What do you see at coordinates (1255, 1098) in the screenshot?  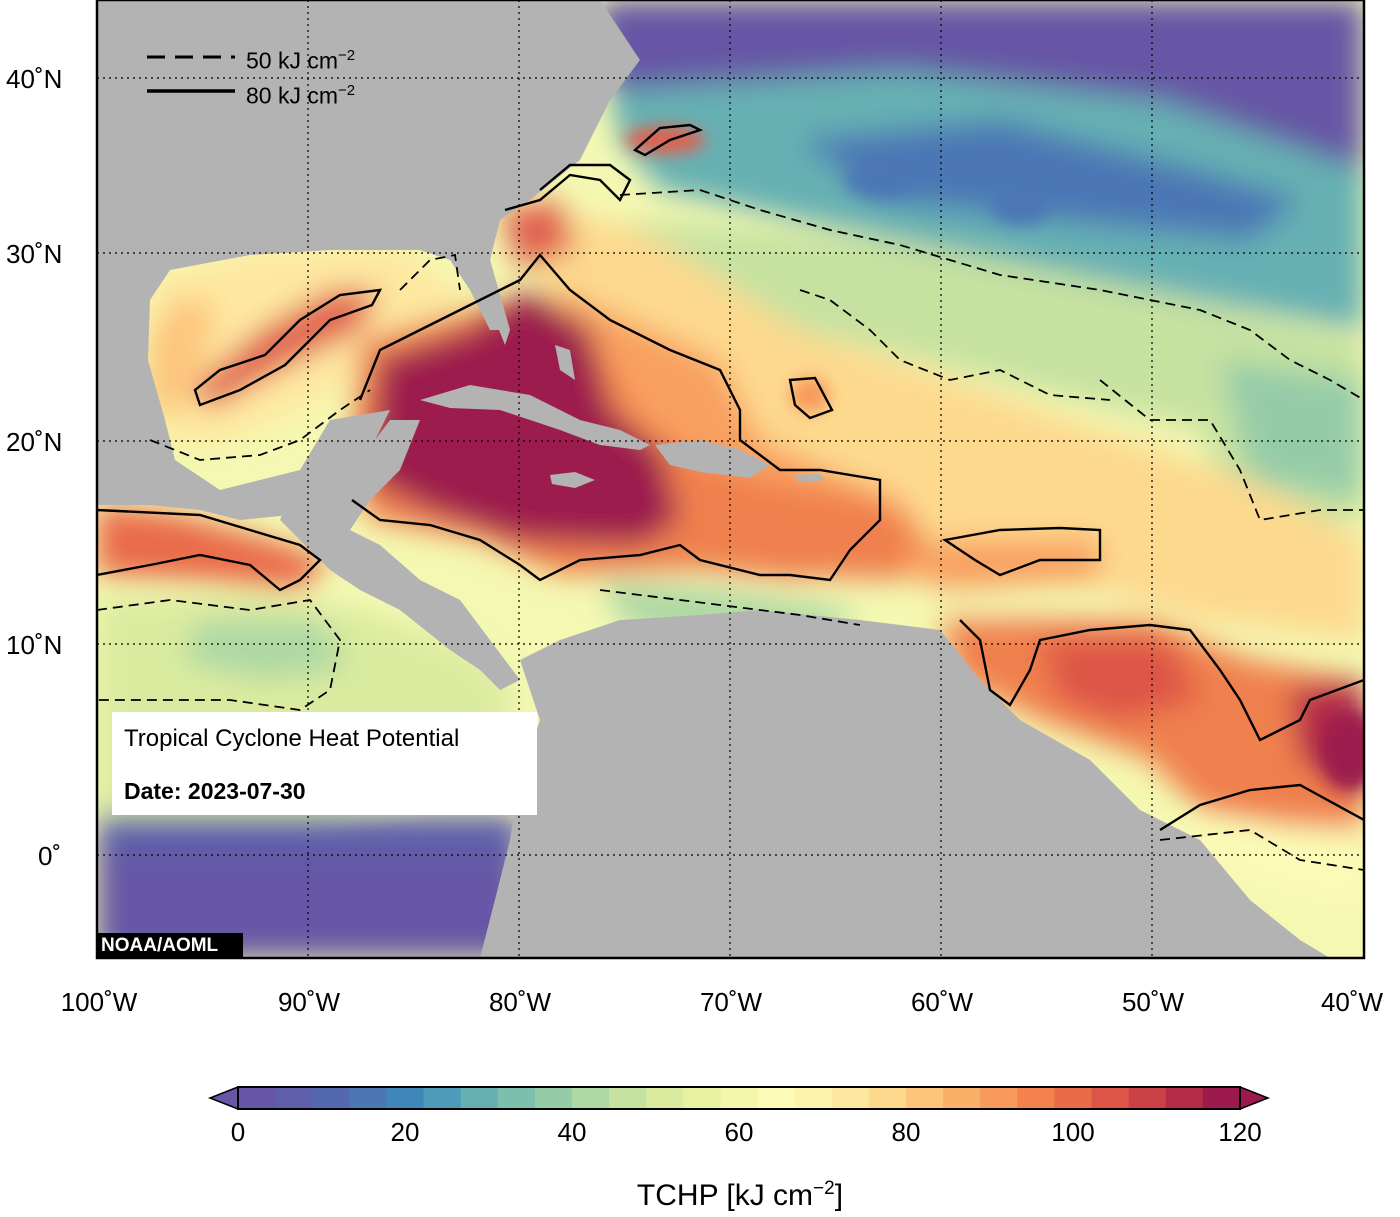 I see `colorbar-right-arrow` at bounding box center [1255, 1098].